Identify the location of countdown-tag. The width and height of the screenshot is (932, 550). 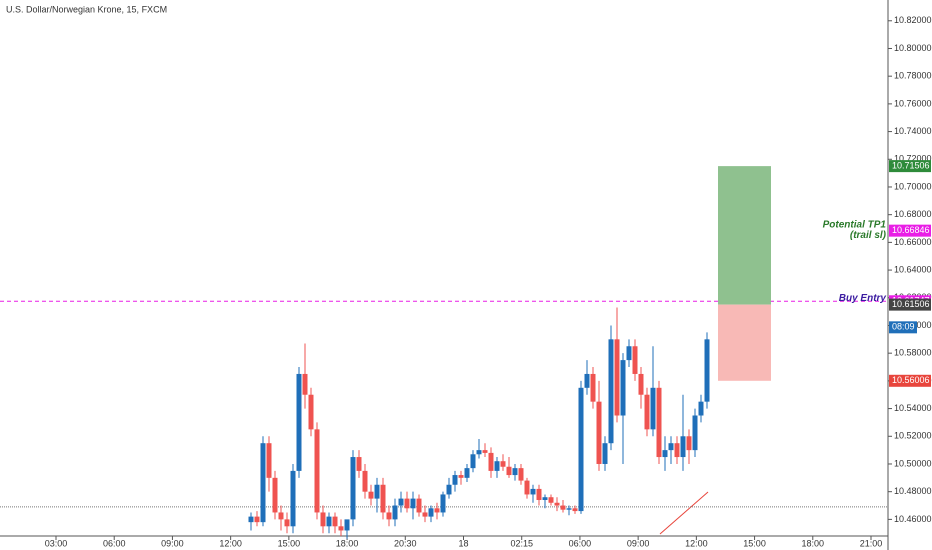
(903, 327).